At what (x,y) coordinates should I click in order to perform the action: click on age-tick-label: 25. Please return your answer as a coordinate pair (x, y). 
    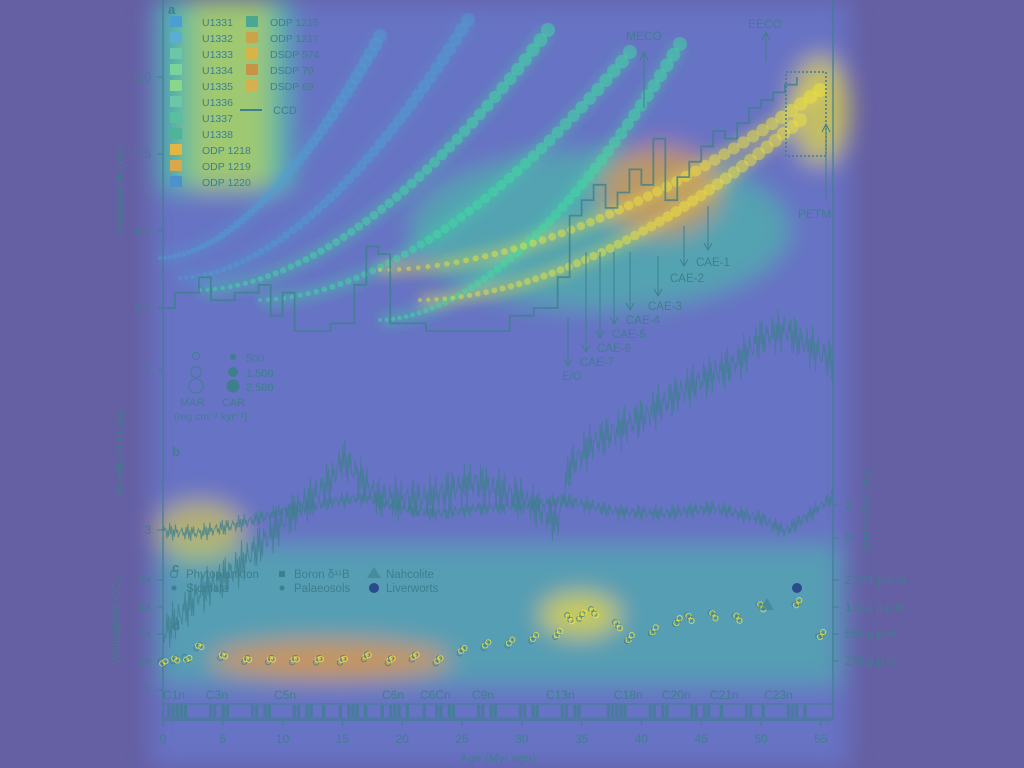
    Looking at the image, I should click on (462, 739).